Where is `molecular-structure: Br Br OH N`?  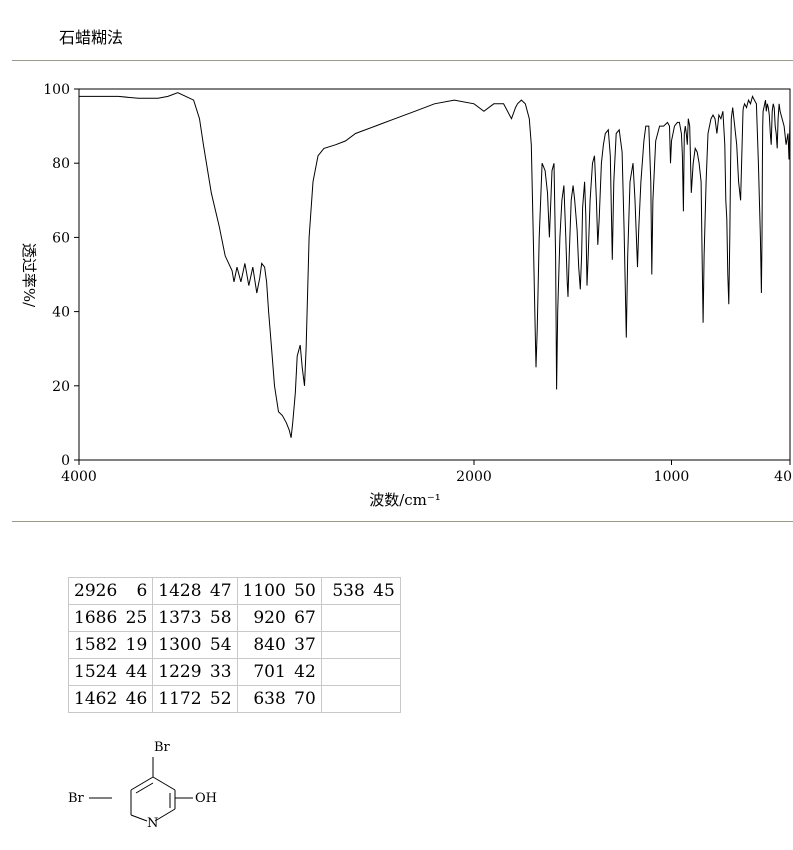
molecular-structure: Br Br OH N is located at coordinates (142, 785).